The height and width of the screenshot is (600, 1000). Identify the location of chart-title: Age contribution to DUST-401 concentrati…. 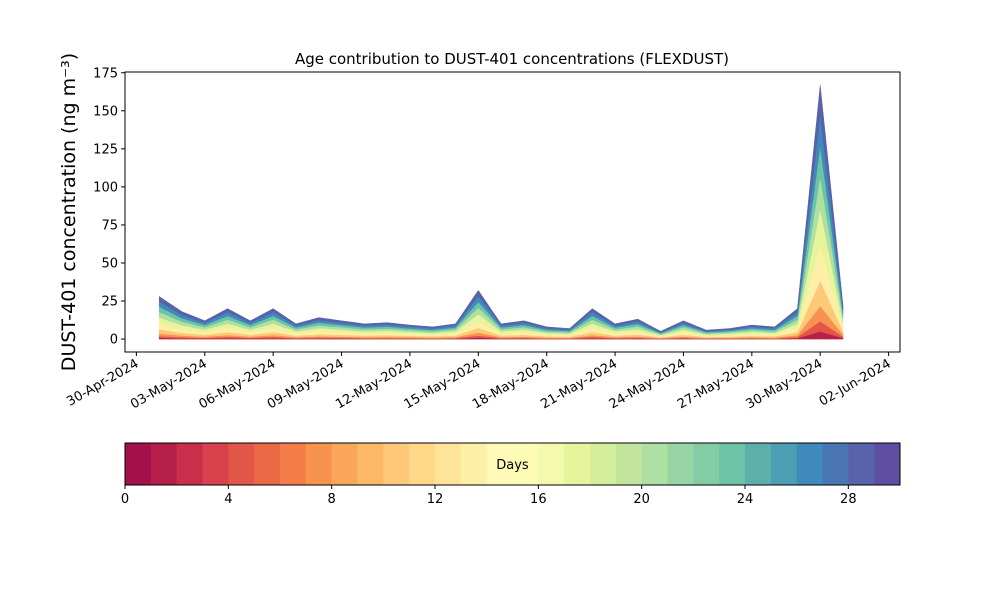
(512, 59).